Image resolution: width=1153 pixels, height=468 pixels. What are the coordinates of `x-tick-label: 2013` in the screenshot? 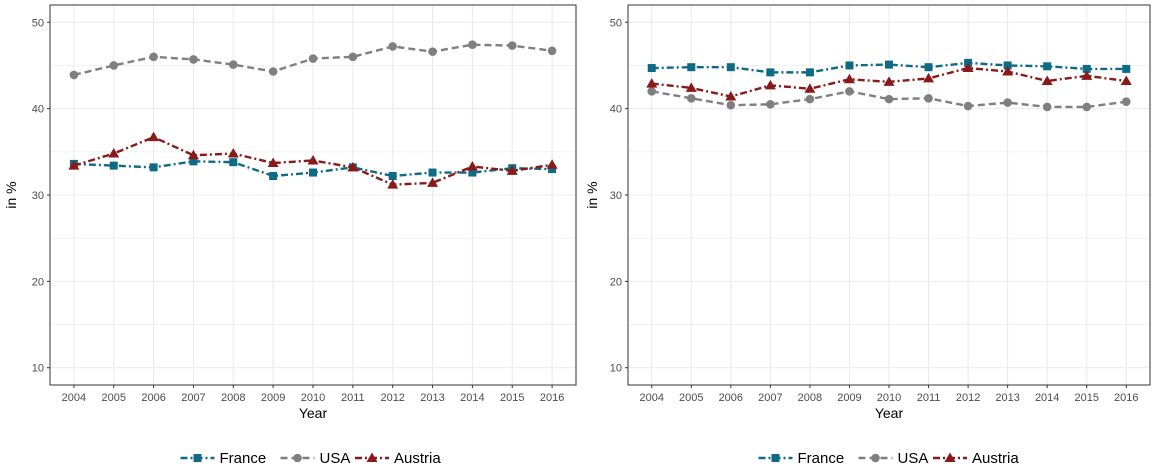 It's located at (1007, 398).